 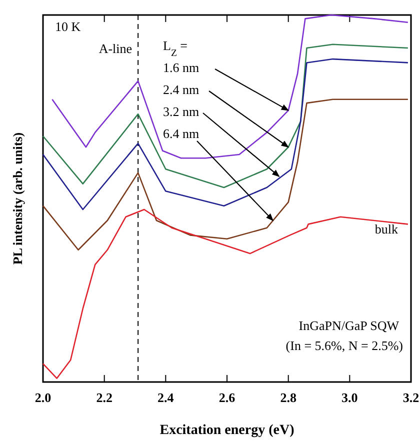 What do you see at coordinates (104, 397) in the screenshot?
I see `x-tick-label: 2.2` at bounding box center [104, 397].